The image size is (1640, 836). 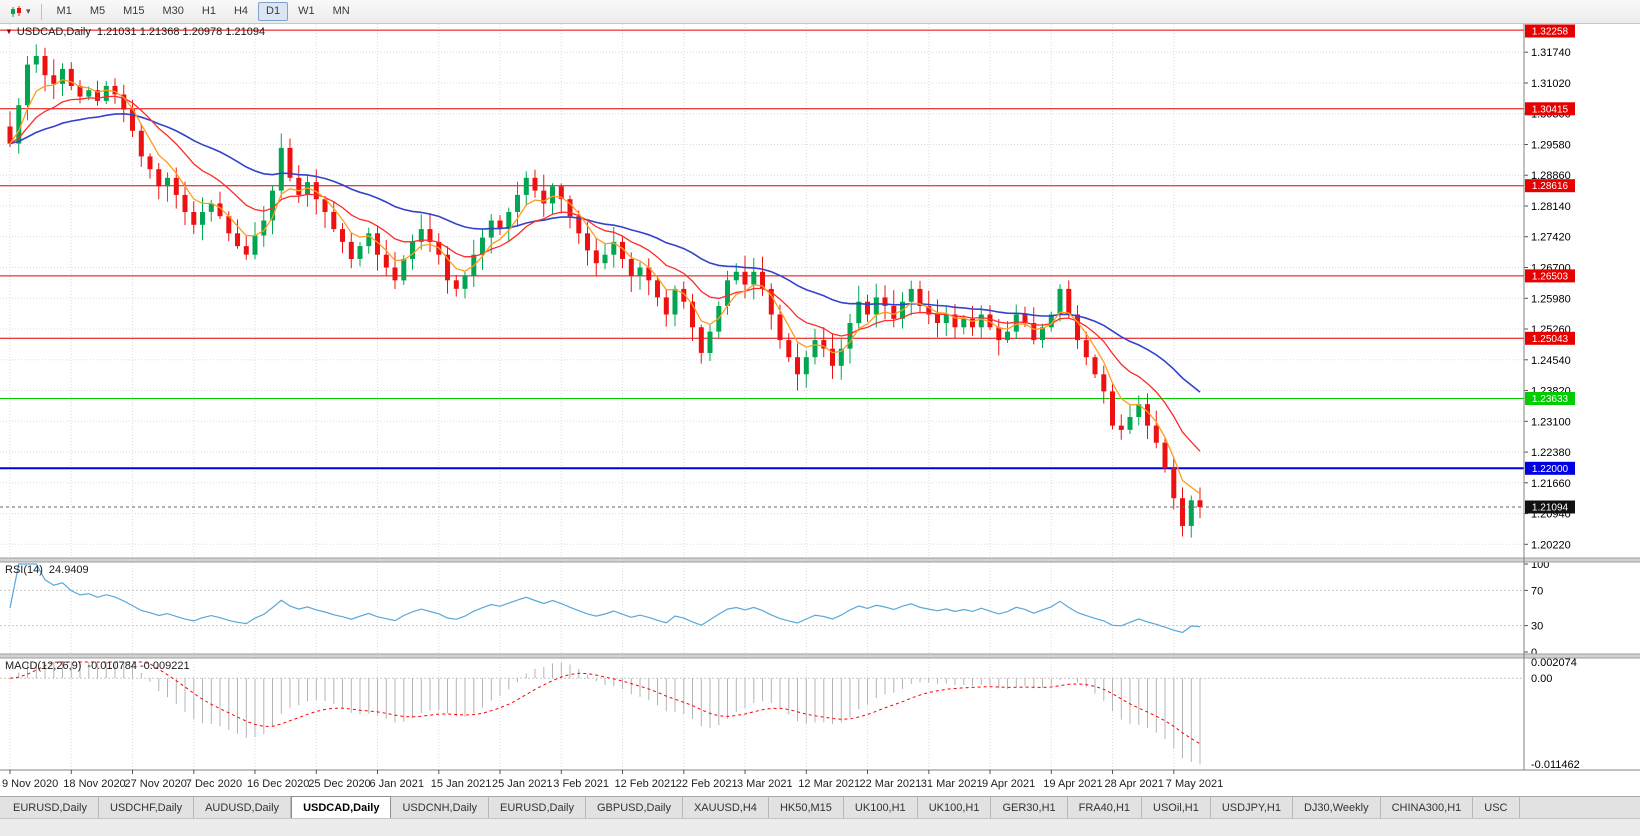 I want to click on chart-tab-usdcad-daily: USDCAD,Daily, so click(x=341, y=807).